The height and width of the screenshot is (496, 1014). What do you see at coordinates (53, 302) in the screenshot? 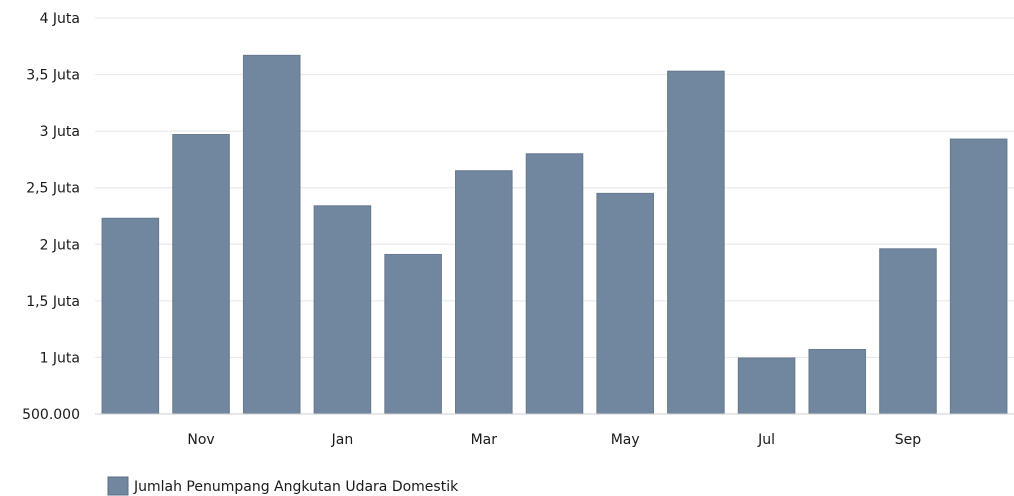
I see `y-tick-label: 1,5 Juta` at bounding box center [53, 302].